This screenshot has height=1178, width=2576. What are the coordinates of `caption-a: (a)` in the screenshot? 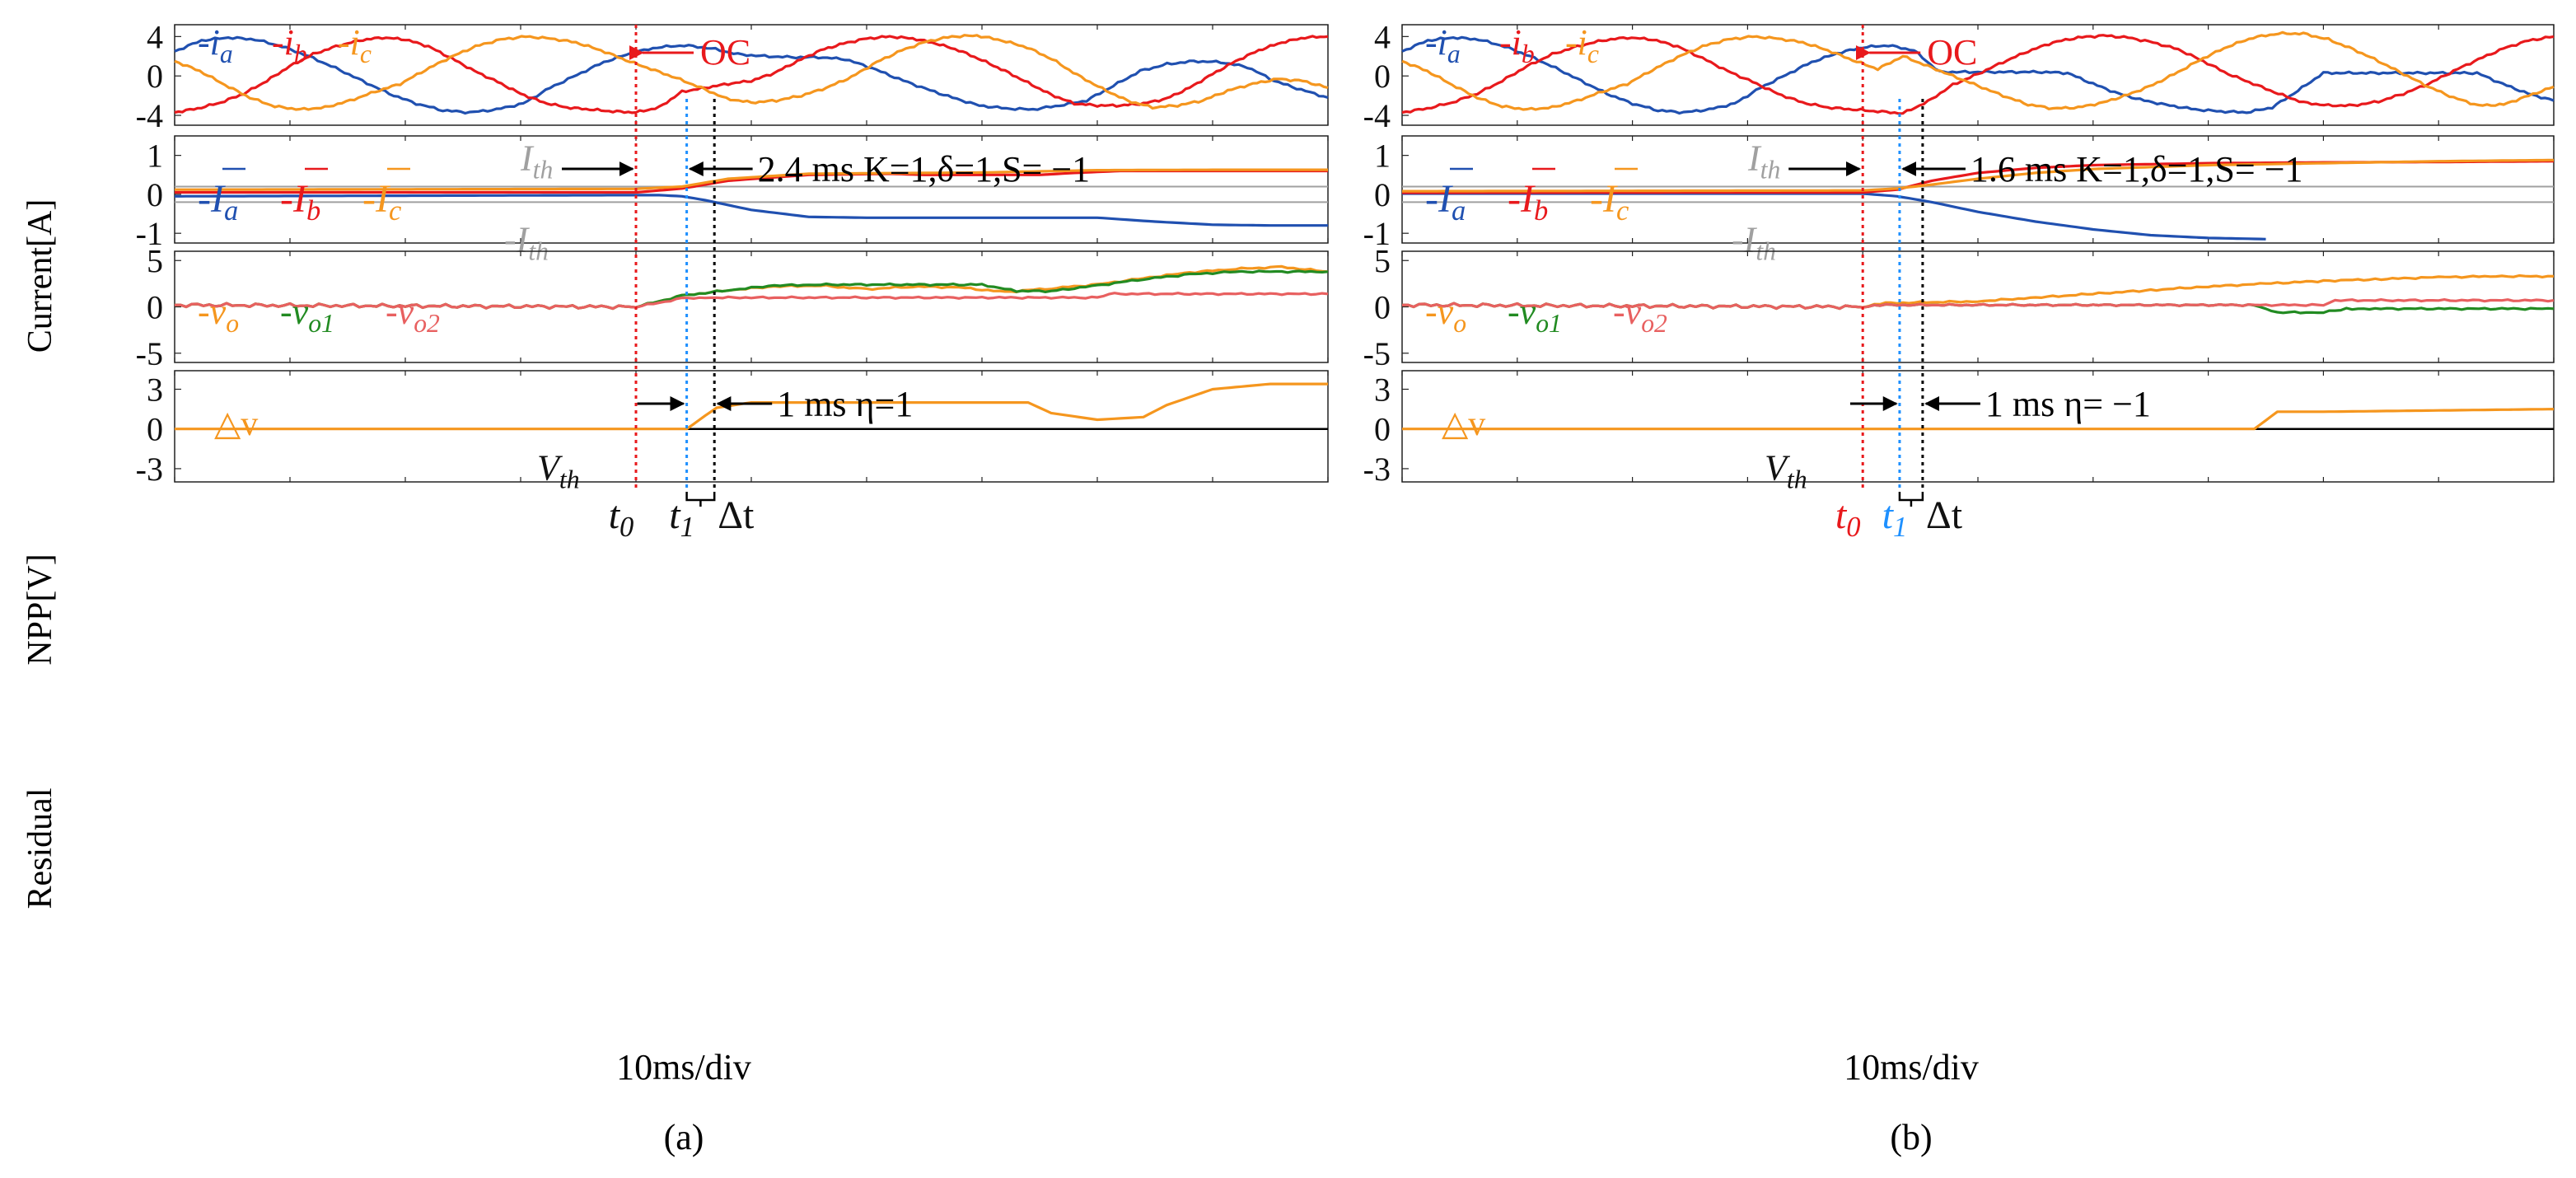 It's located at (684, 1137).